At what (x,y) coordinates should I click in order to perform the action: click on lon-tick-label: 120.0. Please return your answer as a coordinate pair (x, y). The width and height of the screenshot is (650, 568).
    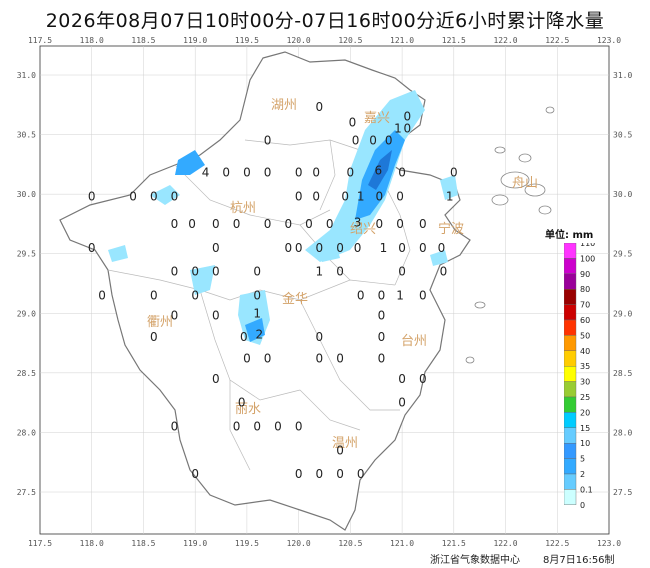
    Looking at the image, I should click on (299, 40).